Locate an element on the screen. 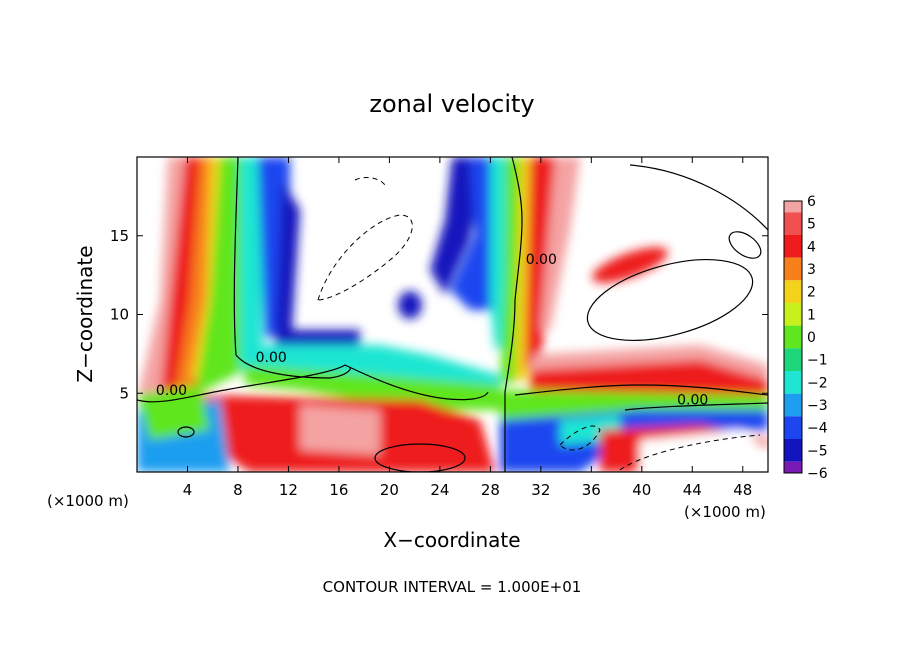 The width and height of the screenshot is (904, 654). contour-zero-right-lower is located at coordinates (696, 406).